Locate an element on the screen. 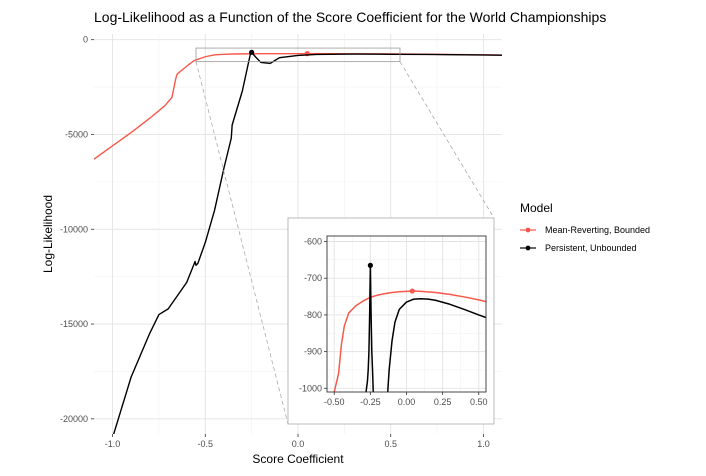 This screenshot has height=476, width=706. inset-y-tick-label: -600 is located at coordinates (313, 242).